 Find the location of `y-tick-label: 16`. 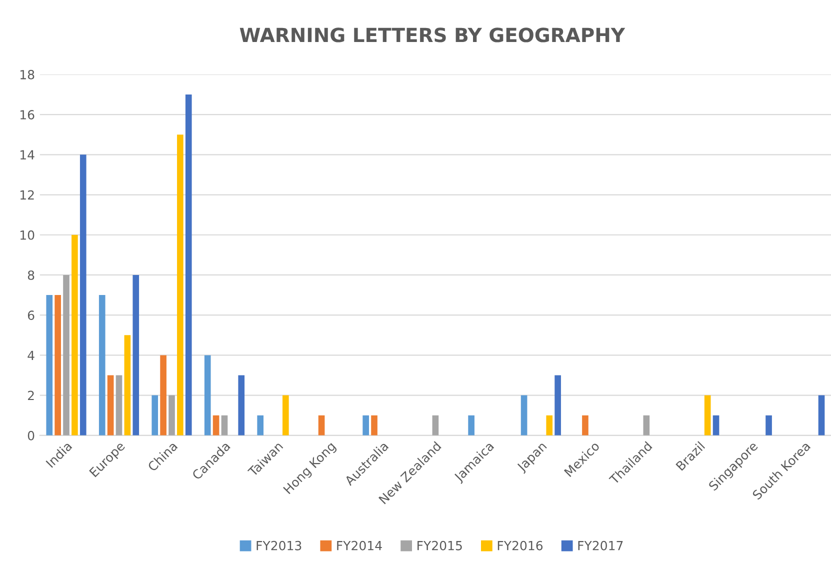

y-tick-label: 16 is located at coordinates (27, 115).